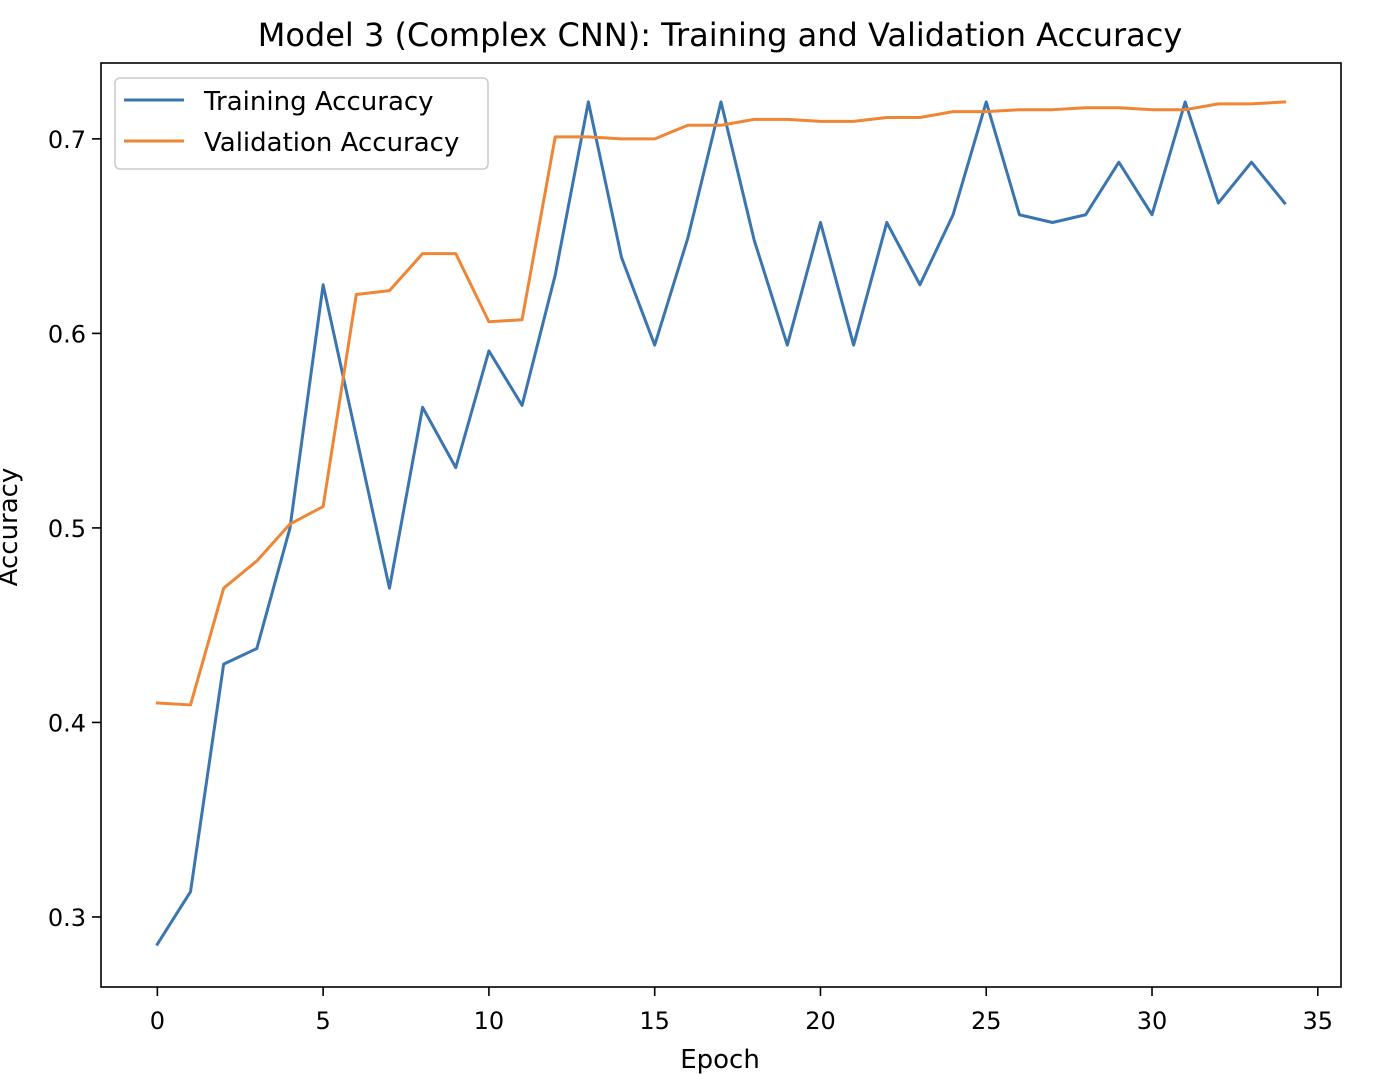  What do you see at coordinates (67, 529) in the screenshot?
I see `y-tick-label: 0.5` at bounding box center [67, 529].